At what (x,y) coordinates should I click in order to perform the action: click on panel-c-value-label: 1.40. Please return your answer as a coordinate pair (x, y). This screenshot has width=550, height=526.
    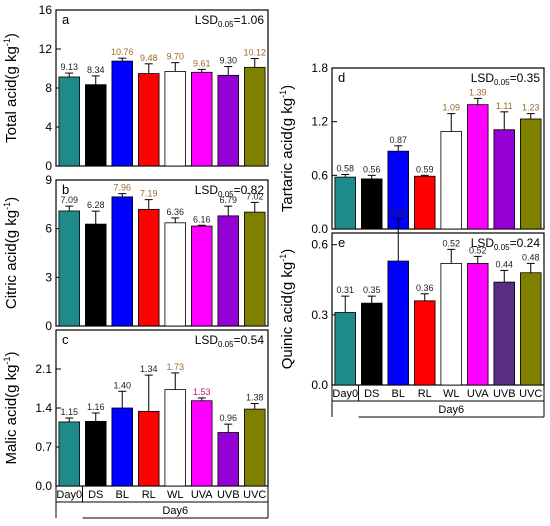
    Looking at the image, I should click on (122, 385).